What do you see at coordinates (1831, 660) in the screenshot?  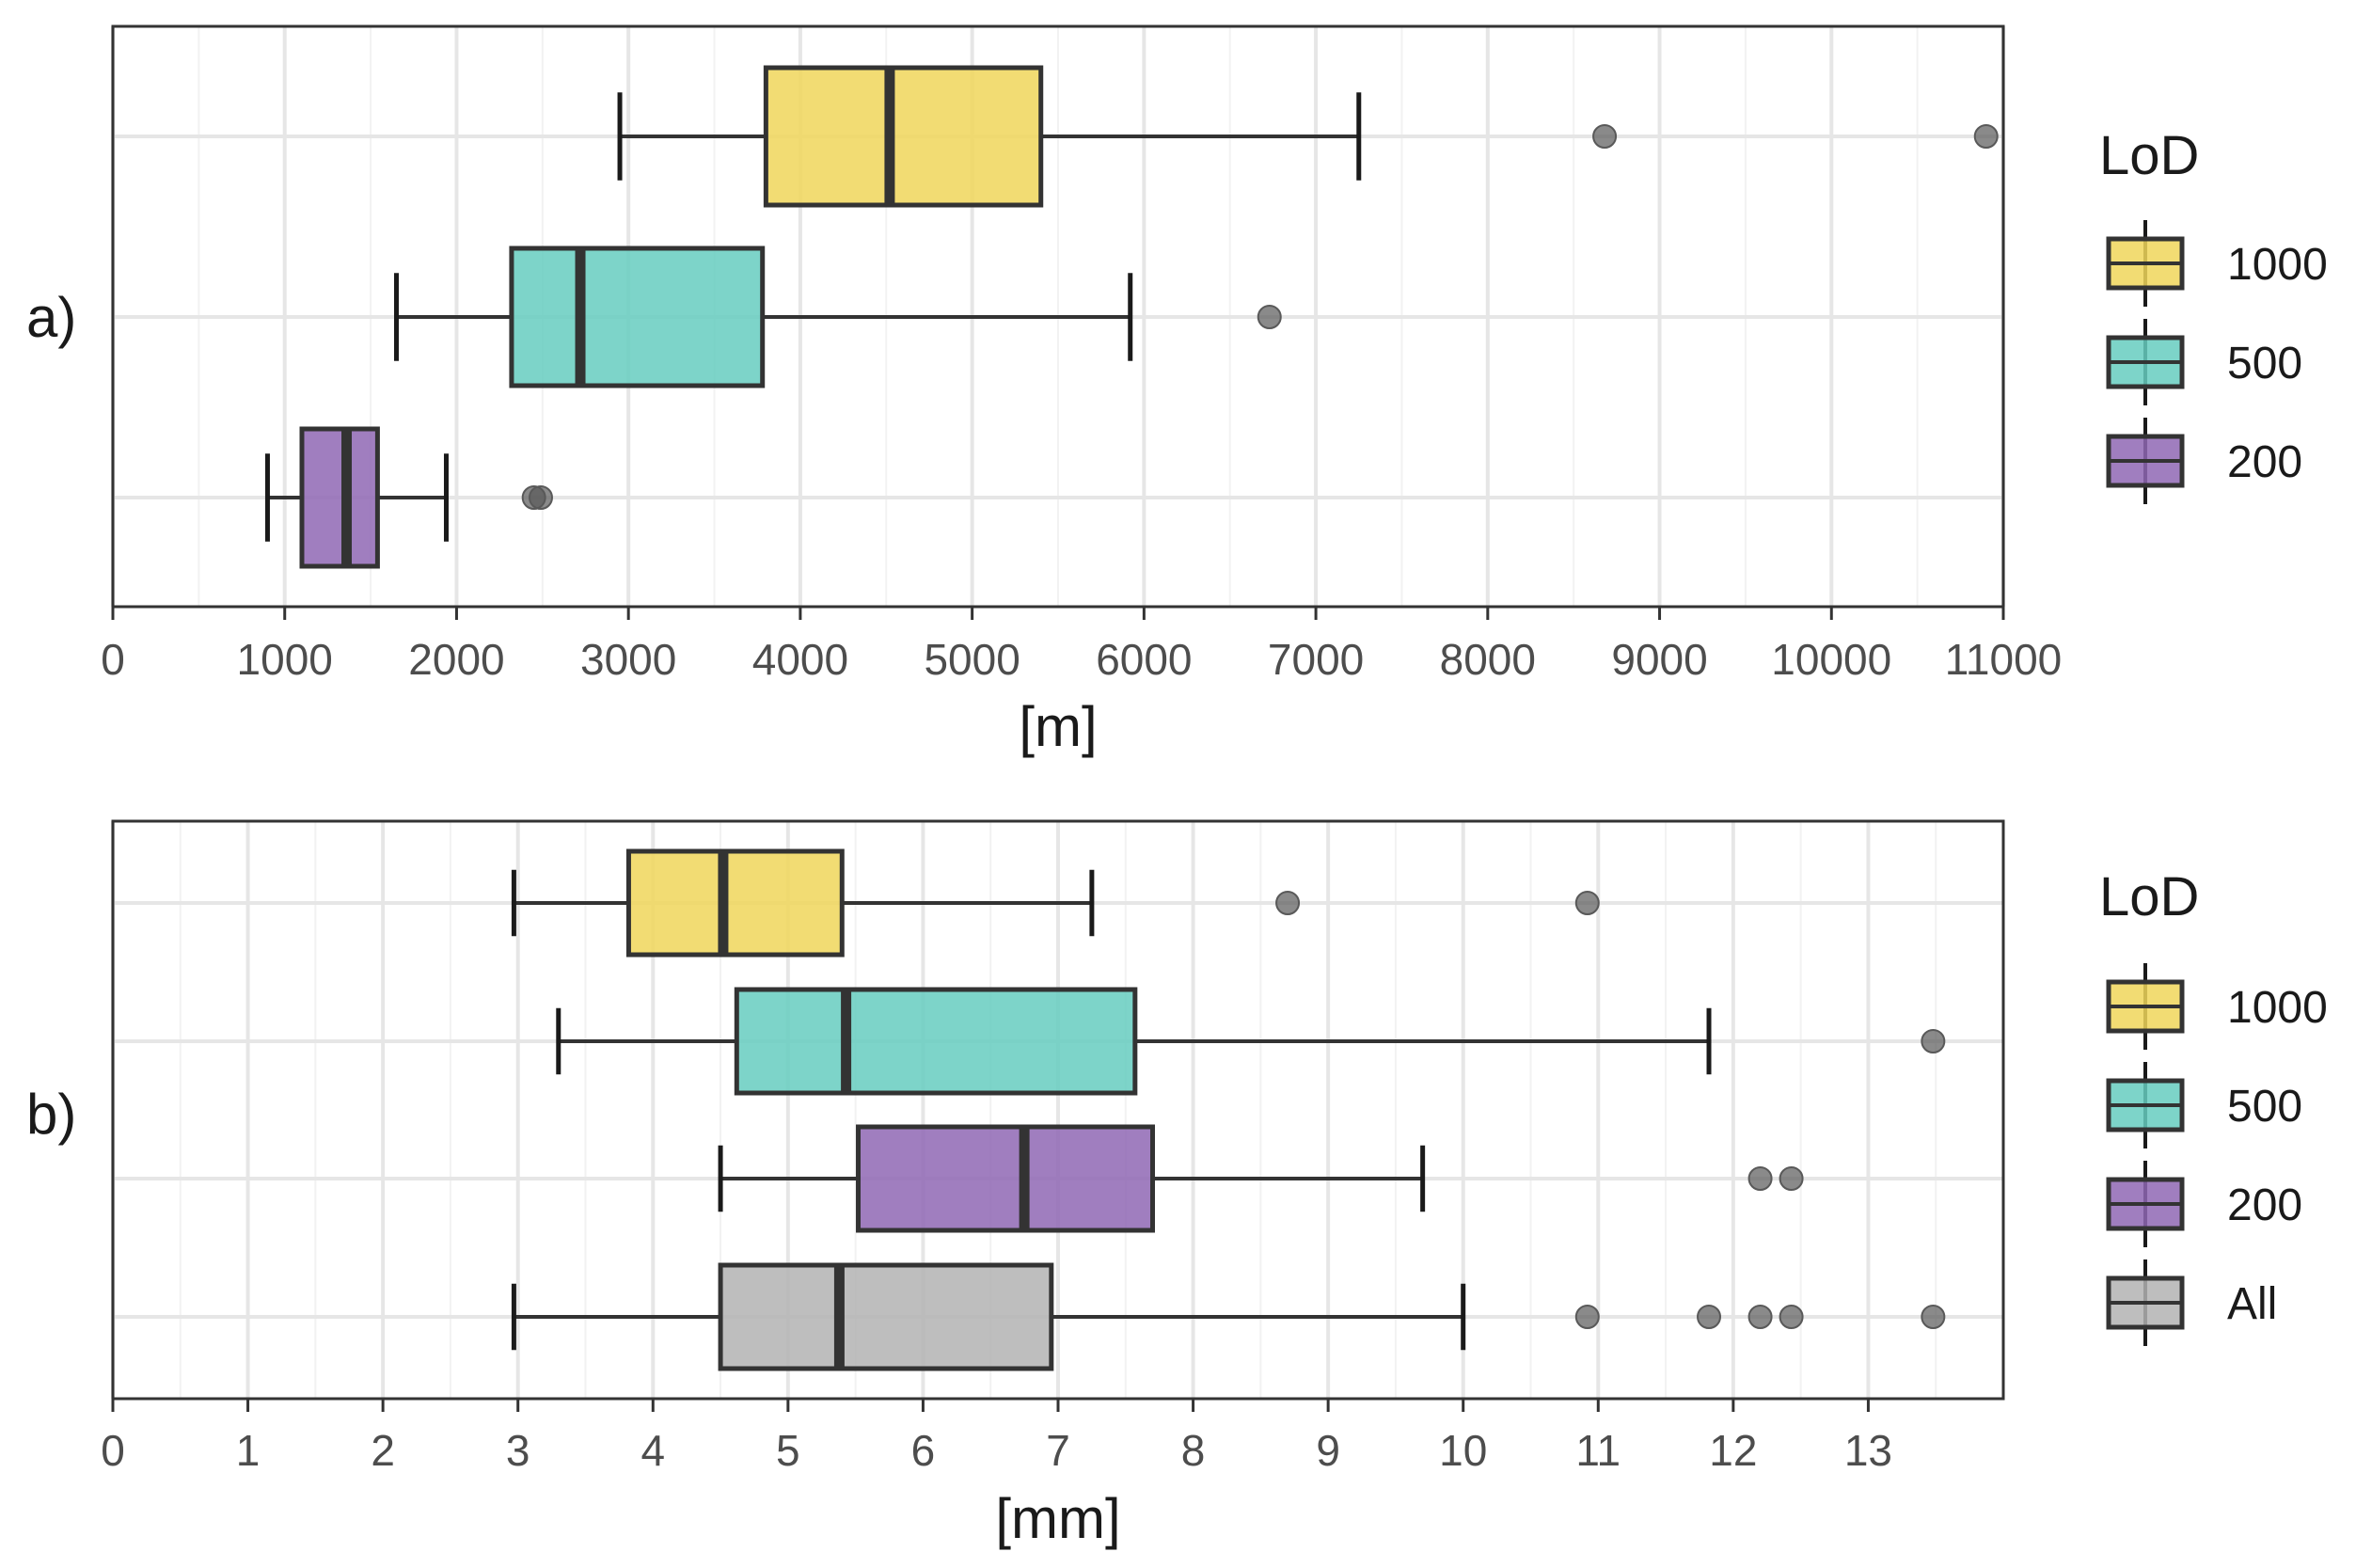 I see `x-tick-label: 10000` at bounding box center [1831, 660].